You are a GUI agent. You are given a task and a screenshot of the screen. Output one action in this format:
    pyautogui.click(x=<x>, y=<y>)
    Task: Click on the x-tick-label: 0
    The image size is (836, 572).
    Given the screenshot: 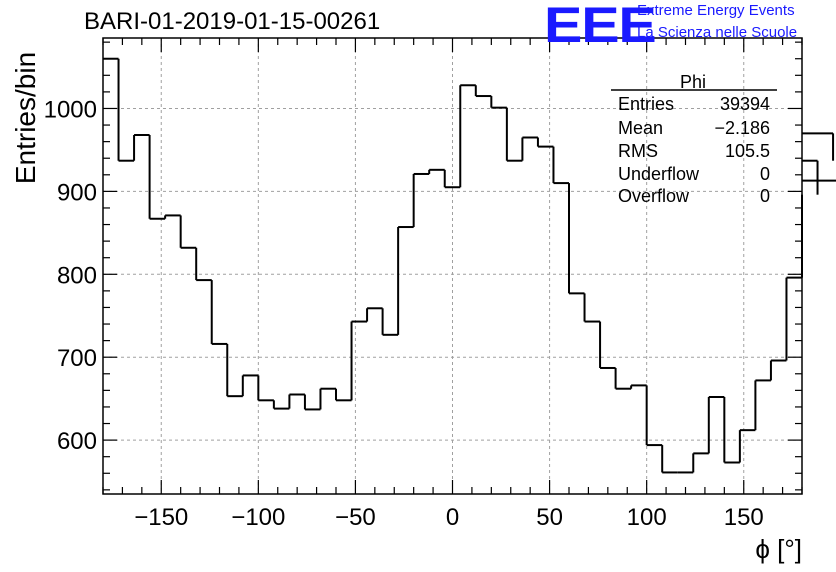 What is the action you would take?
    pyautogui.click(x=452, y=517)
    